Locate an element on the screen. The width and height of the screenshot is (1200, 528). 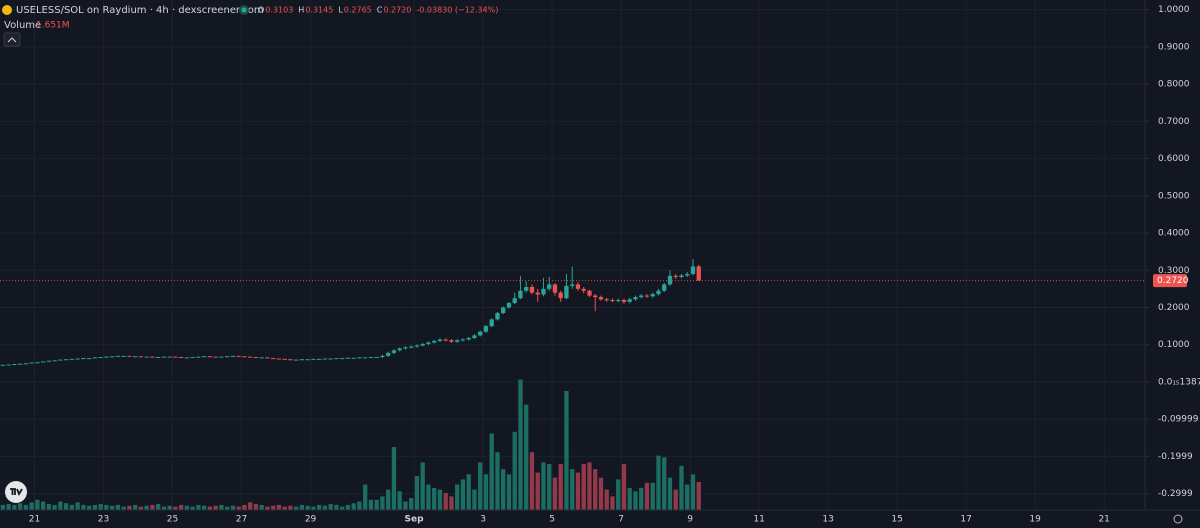
collapse-button is located at coordinates (12, 39).